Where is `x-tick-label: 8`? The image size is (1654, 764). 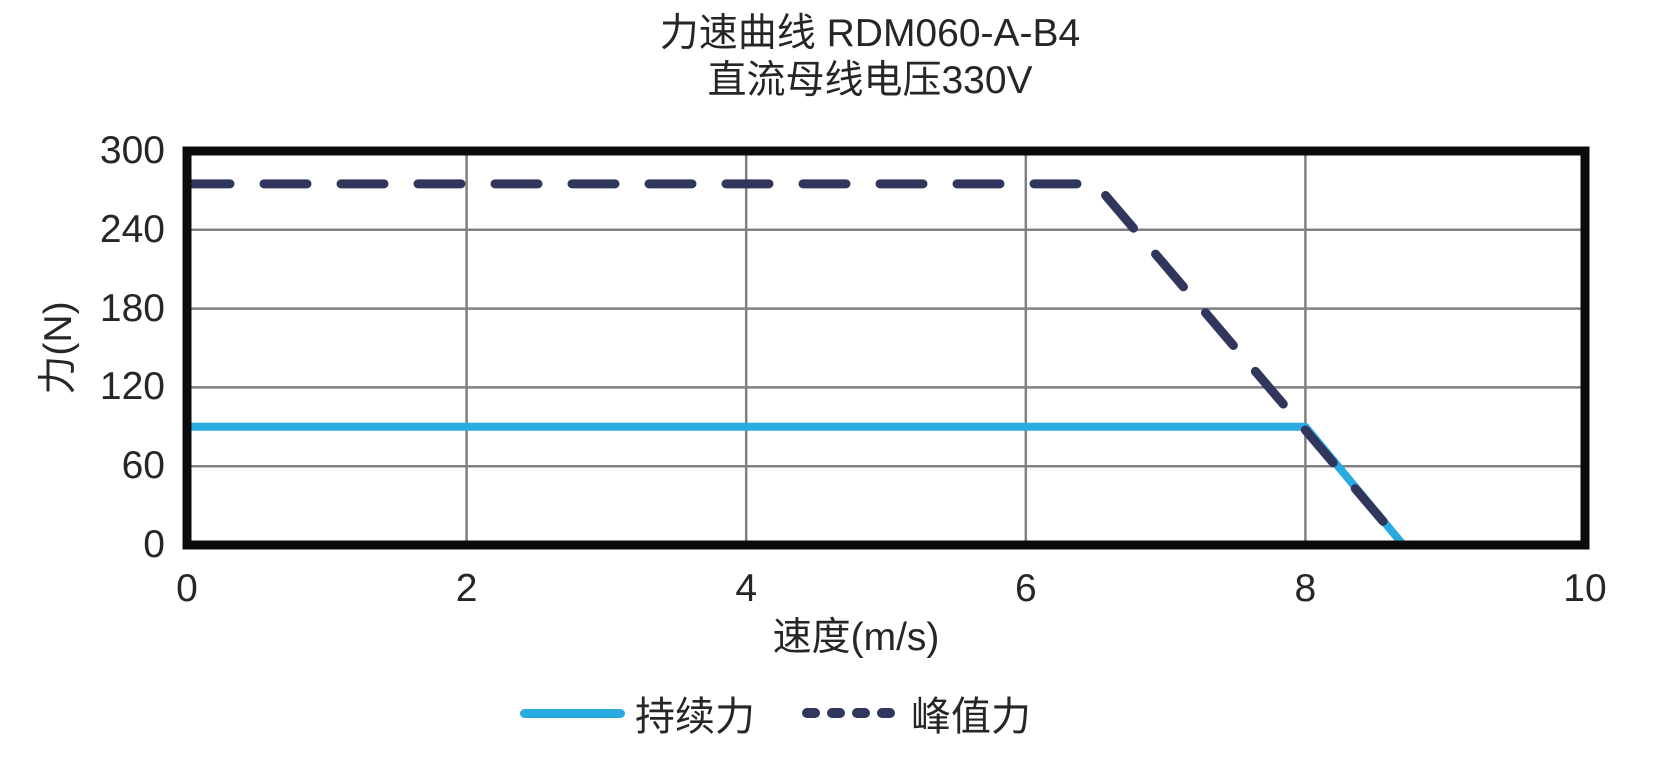
x-tick-label: 8 is located at coordinates (1305, 588).